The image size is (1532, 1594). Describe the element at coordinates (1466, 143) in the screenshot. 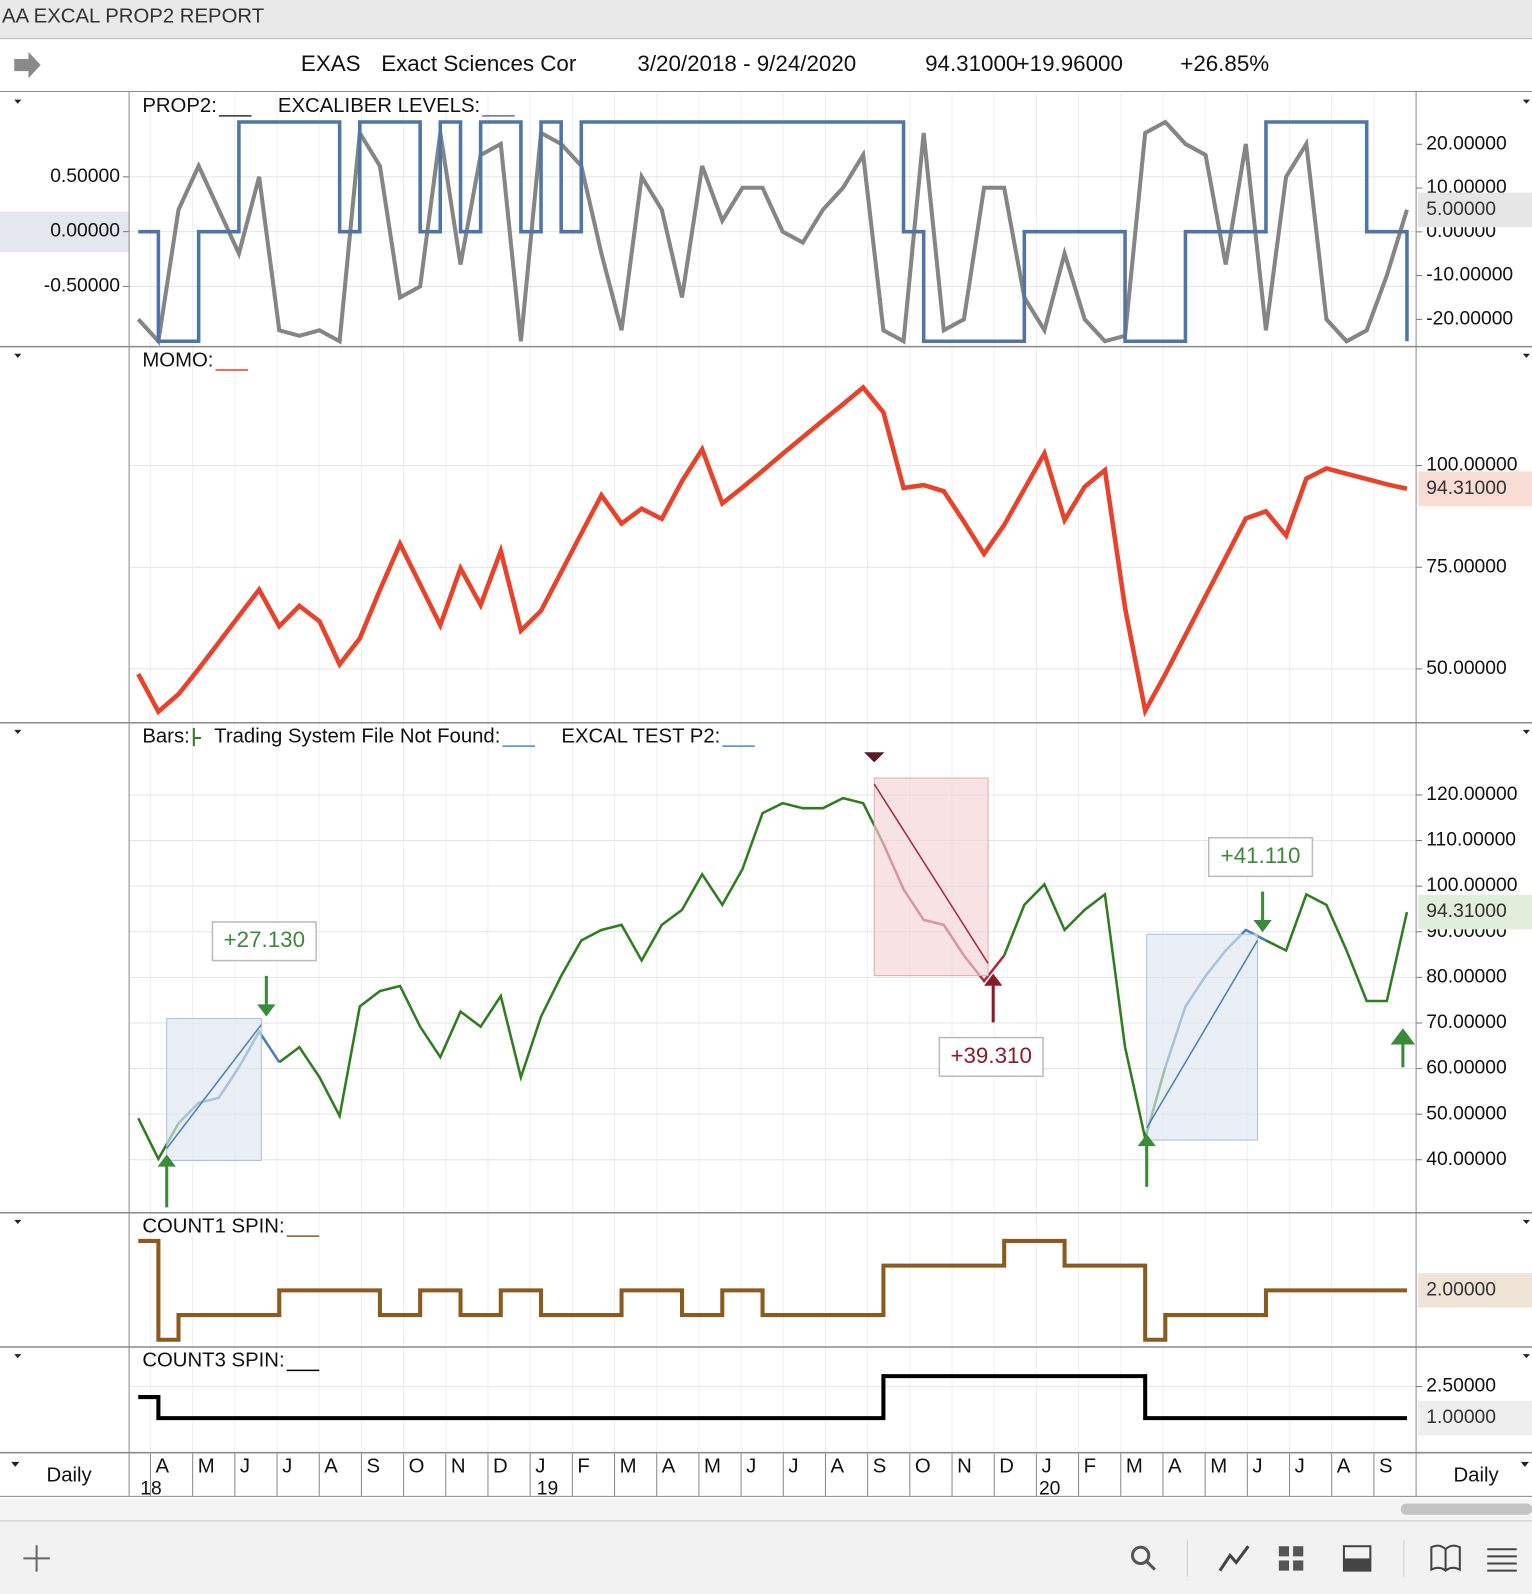

I see `y2-tick-label: 20.00000` at that location.